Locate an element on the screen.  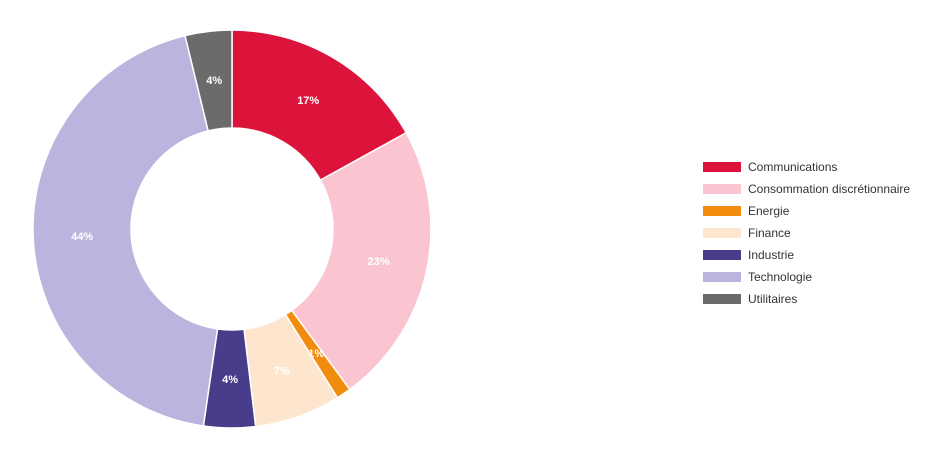
legend-item: Technologie is located at coordinates (806, 277).